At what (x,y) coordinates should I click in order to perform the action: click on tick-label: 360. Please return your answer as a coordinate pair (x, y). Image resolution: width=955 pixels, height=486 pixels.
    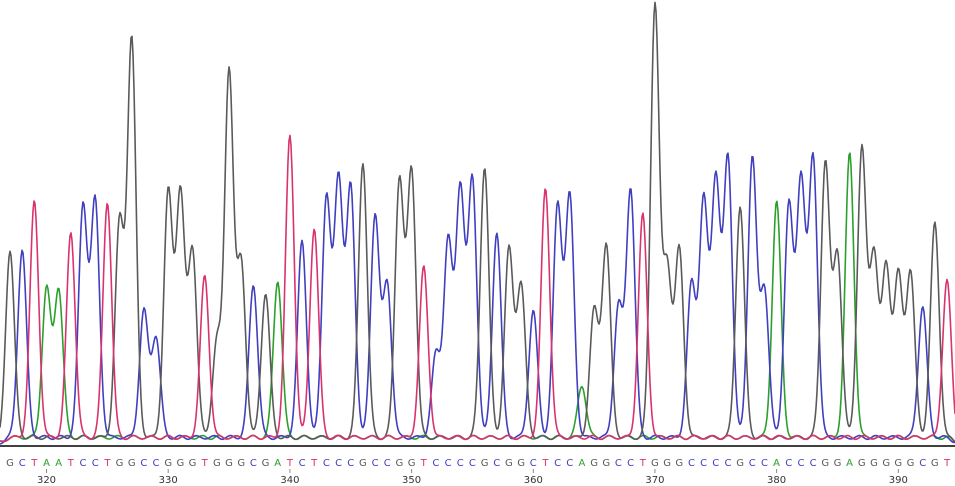
    Looking at the image, I should click on (533, 480).